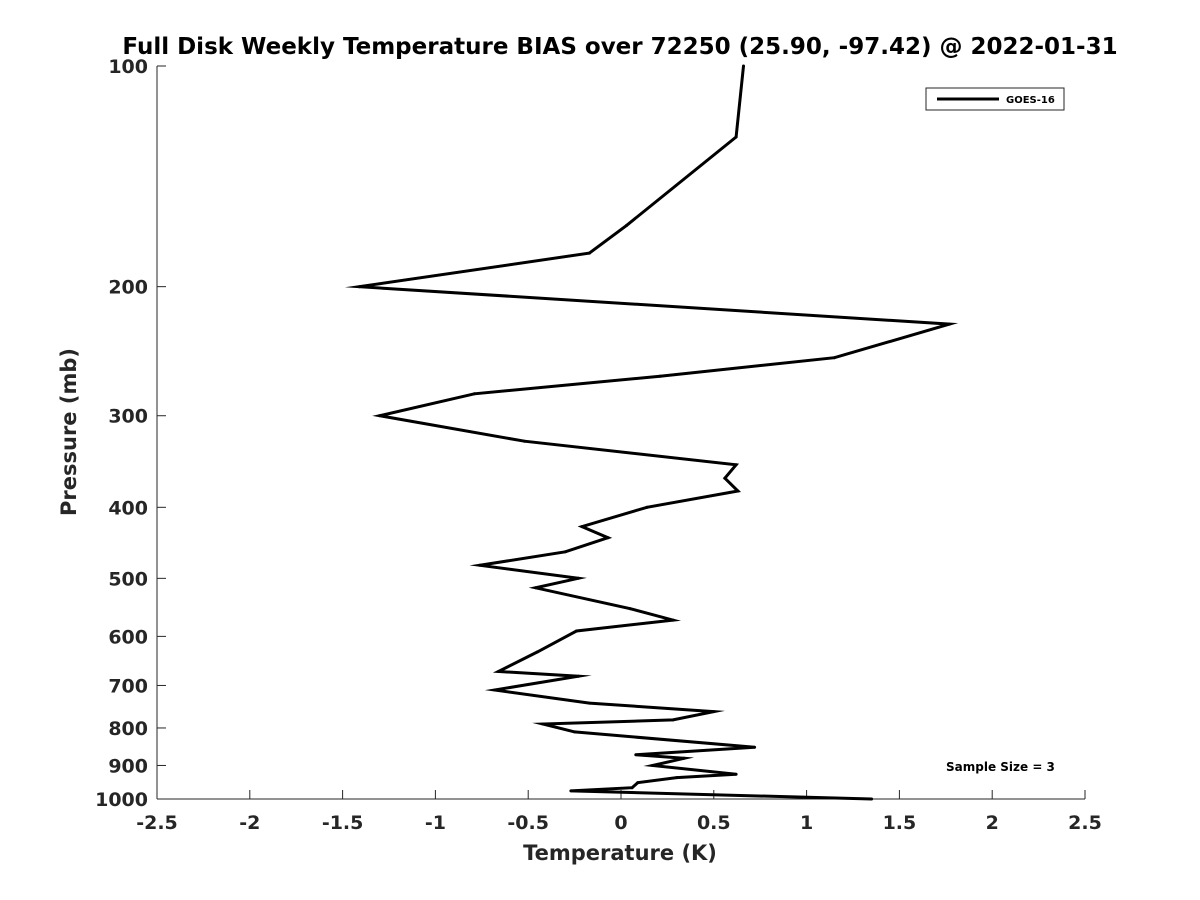 This screenshot has width=1200, height=900. Describe the element at coordinates (1085, 823) in the screenshot. I see `x-tick-label: 2.5` at that location.